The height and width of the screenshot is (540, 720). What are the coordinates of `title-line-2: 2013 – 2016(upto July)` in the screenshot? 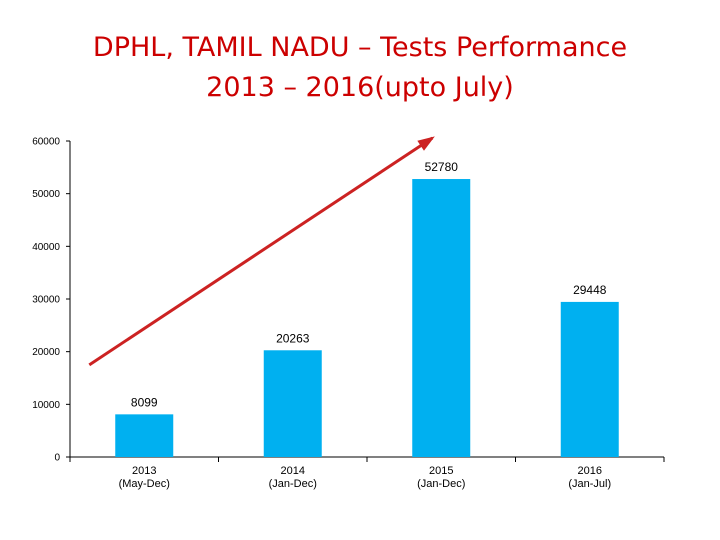 It's located at (360, 87).